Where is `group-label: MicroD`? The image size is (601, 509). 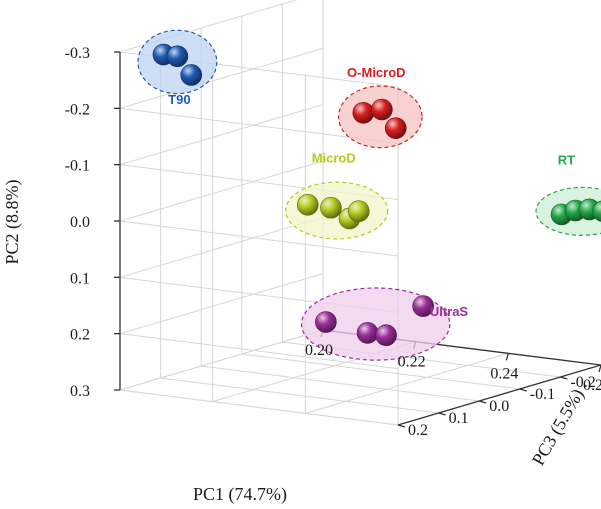
group-label: MicroD is located at coordinates (334, 158).